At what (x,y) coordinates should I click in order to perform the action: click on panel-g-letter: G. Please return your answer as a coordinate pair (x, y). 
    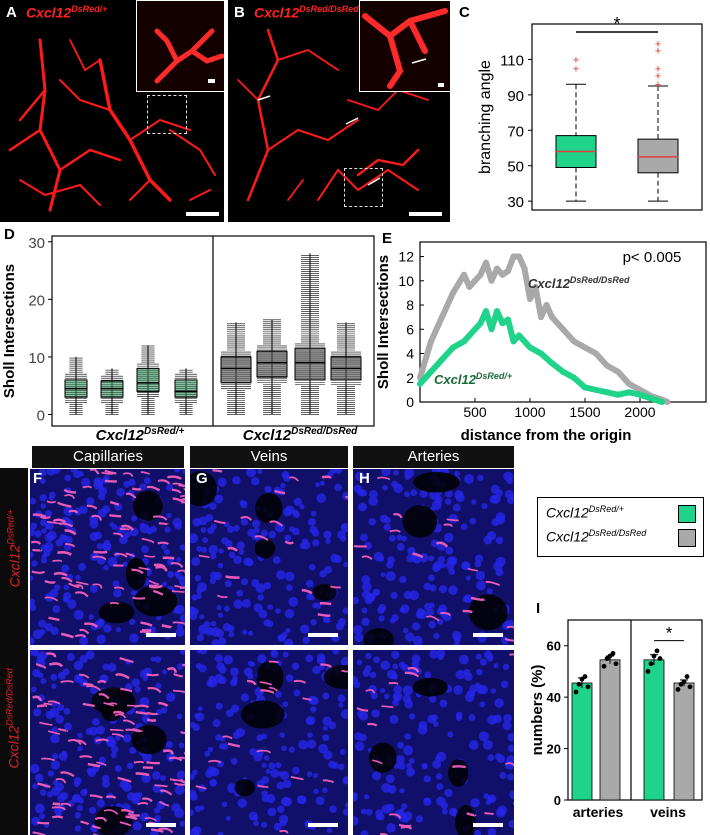
    Looking at the image, I should click on (202, 478).